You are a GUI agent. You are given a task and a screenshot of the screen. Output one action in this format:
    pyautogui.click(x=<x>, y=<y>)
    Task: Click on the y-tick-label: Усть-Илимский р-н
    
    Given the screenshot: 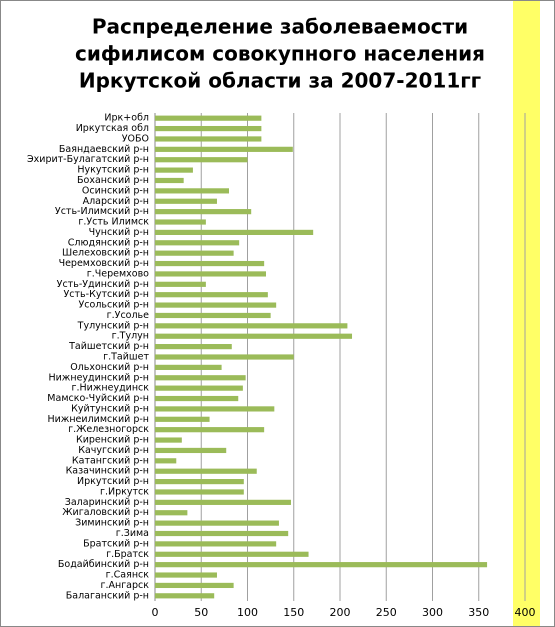 What is the action you would take?
    pyautogui.click(x=102, y=211)
    